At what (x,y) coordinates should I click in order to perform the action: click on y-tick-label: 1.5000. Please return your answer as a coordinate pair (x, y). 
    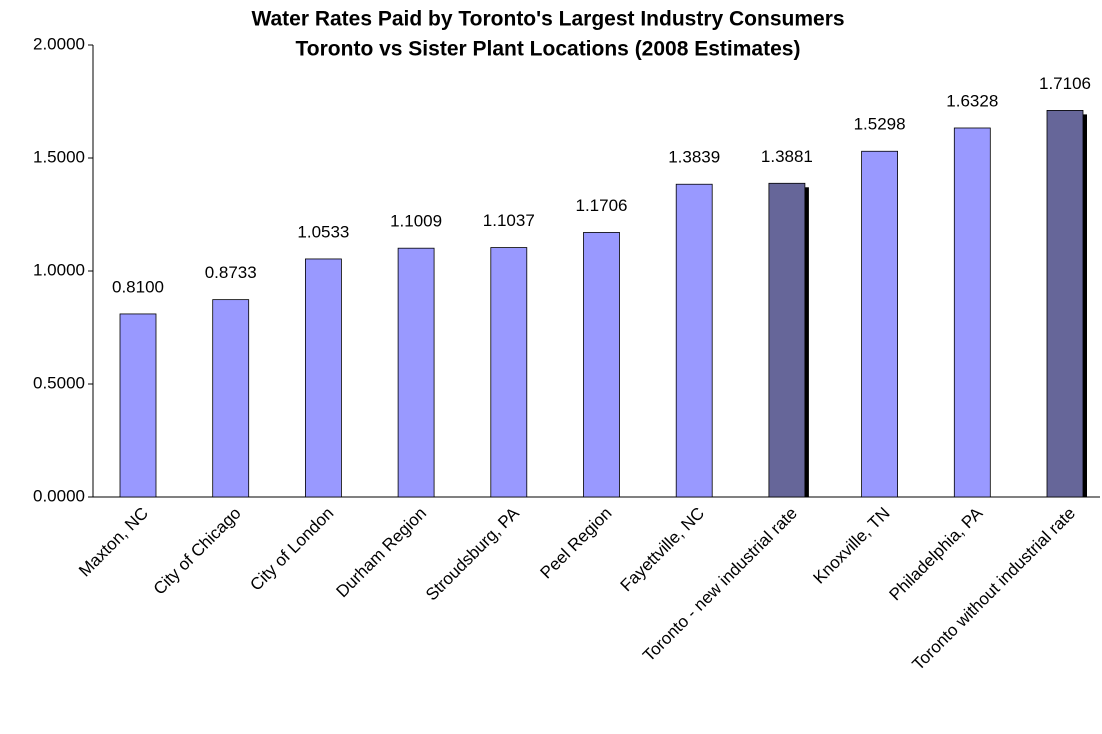
    Looking at the image, I should click on (59, 156).